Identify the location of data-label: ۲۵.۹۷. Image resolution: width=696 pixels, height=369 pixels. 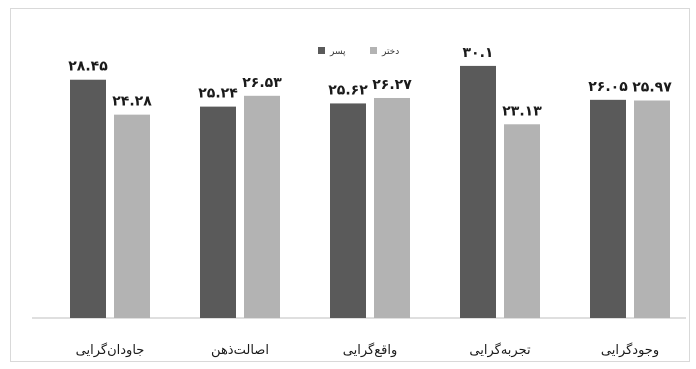
(652, 88).